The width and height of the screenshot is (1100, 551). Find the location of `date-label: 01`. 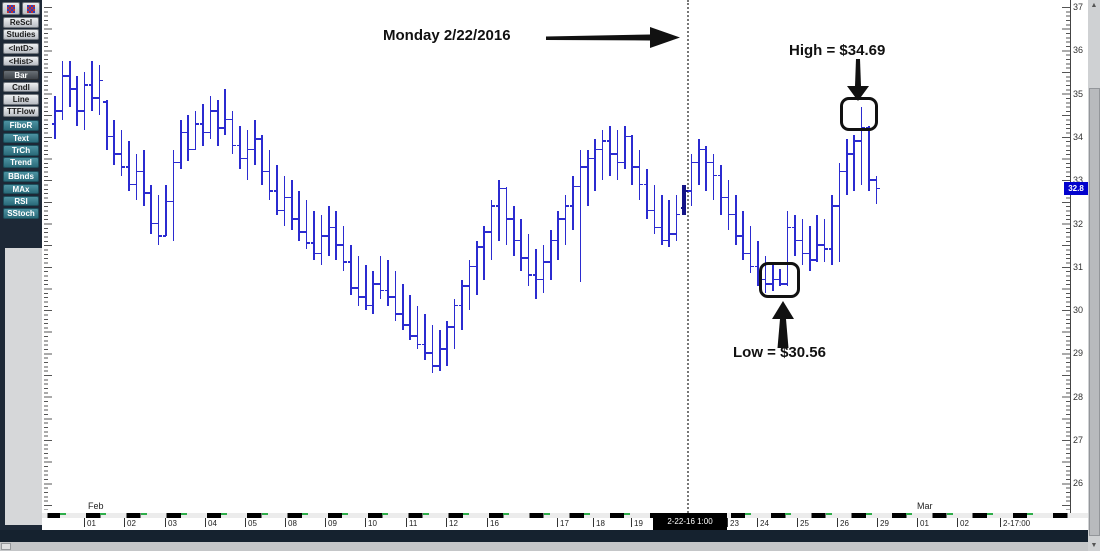

date-label: 01 is located at coordinates (924, 523).